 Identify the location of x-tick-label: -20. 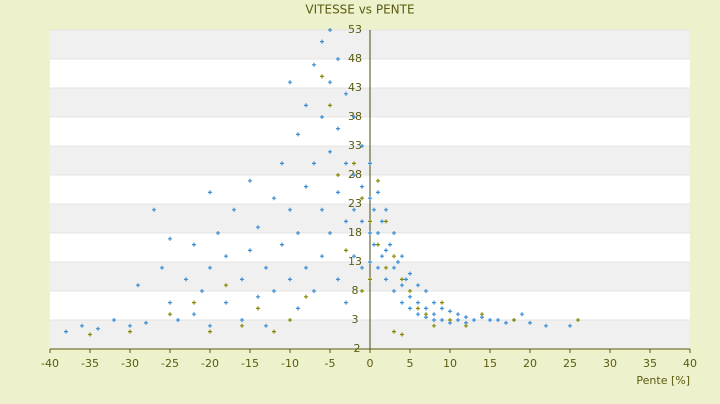
(210, 363).